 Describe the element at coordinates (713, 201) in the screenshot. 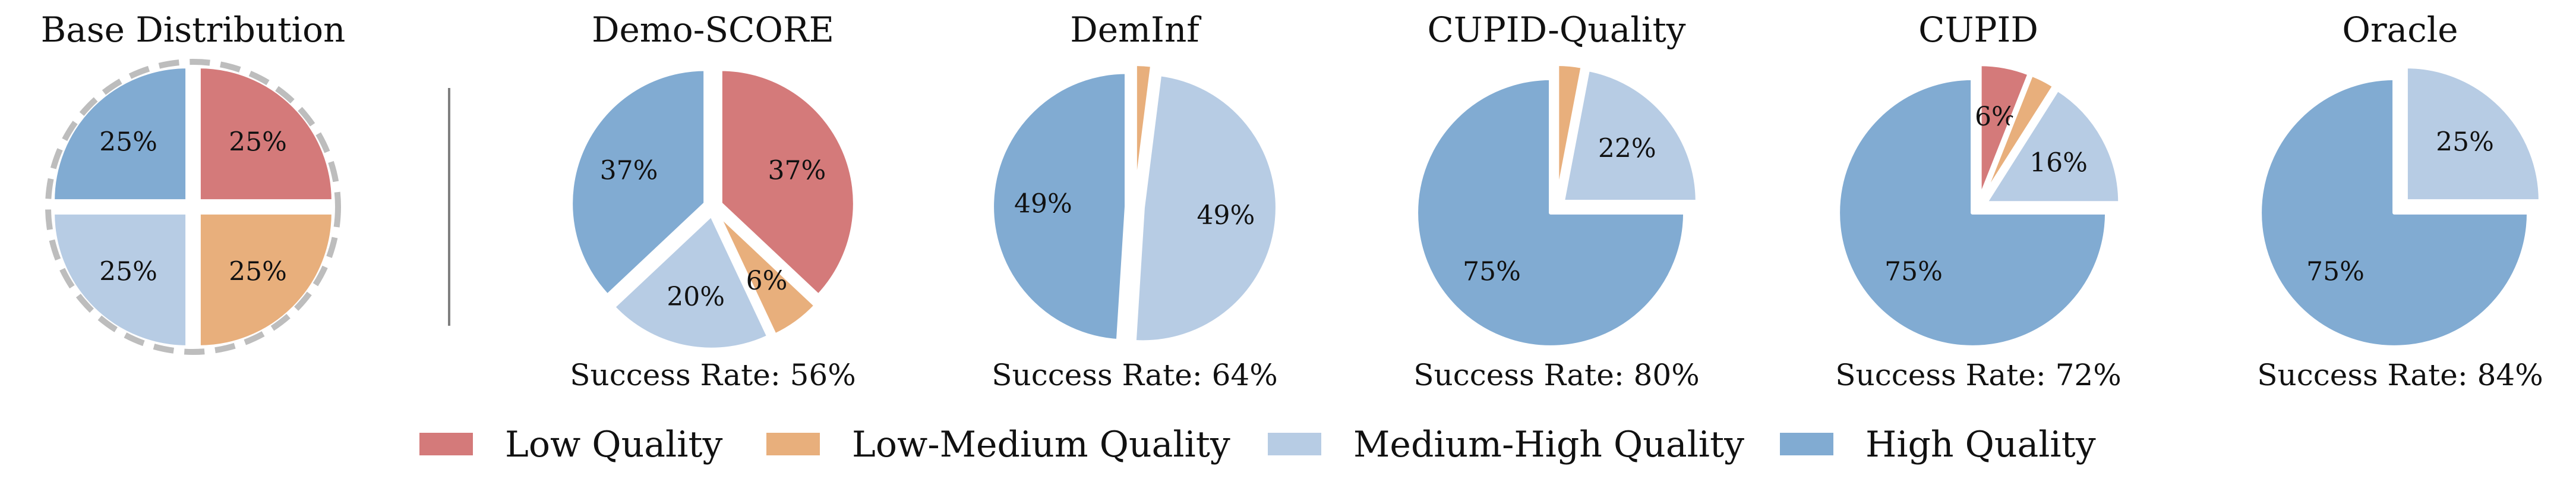

I see `pie-panel-demo-score: Demo-SCORE 37% 6% 20% 37% Success Rate: 56%` at that location.